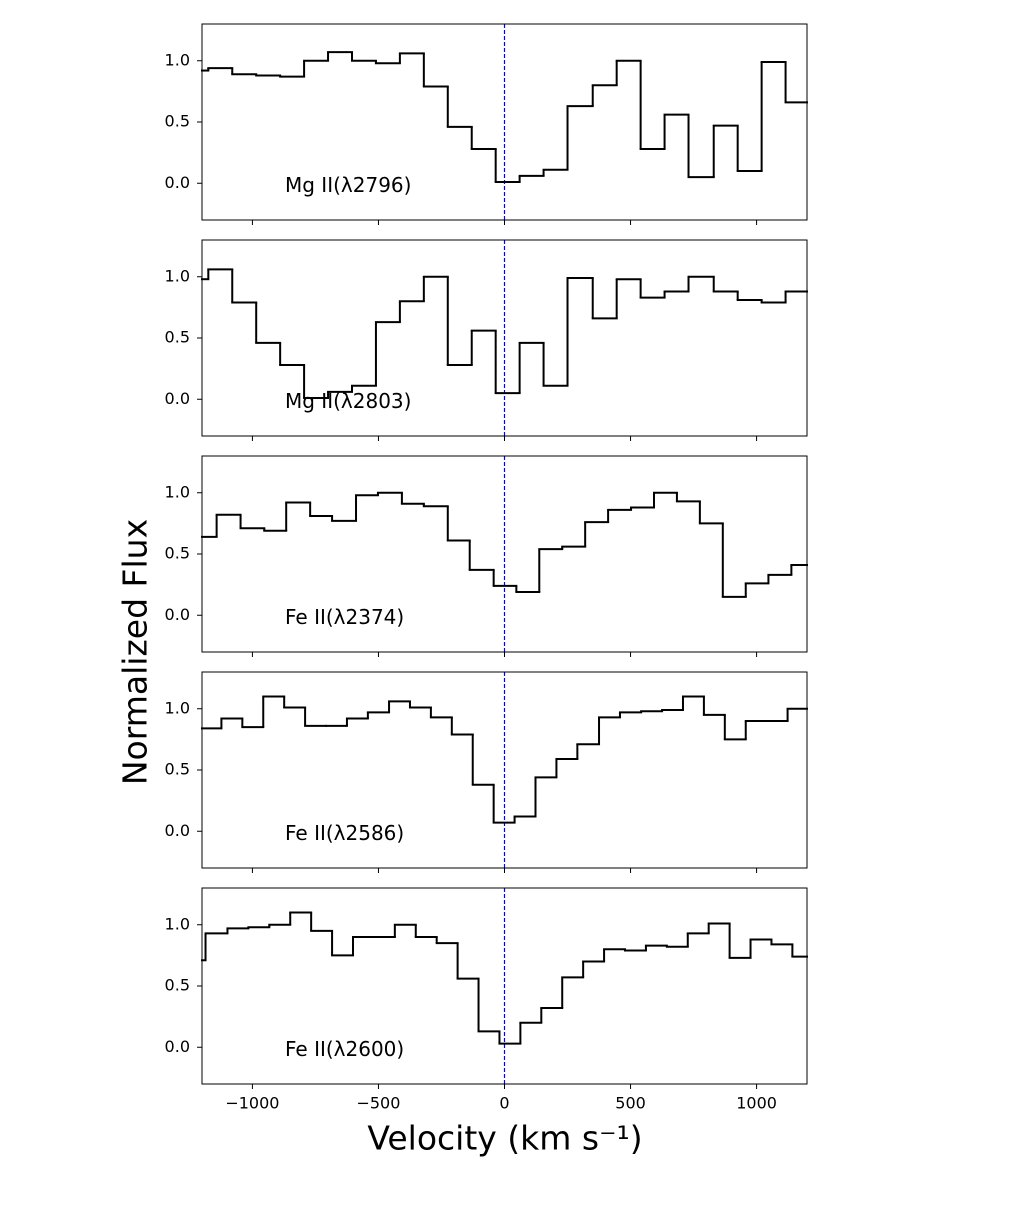  What do you see at coordinates (378, 1103) in the screenshot?
I see `x-tick-label: −500` at bounding box center [378, 1103].